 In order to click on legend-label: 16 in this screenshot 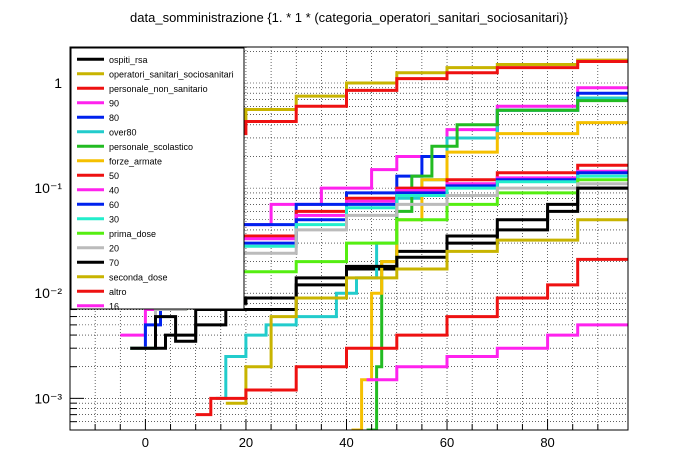, I will do `click(114, 306)`.